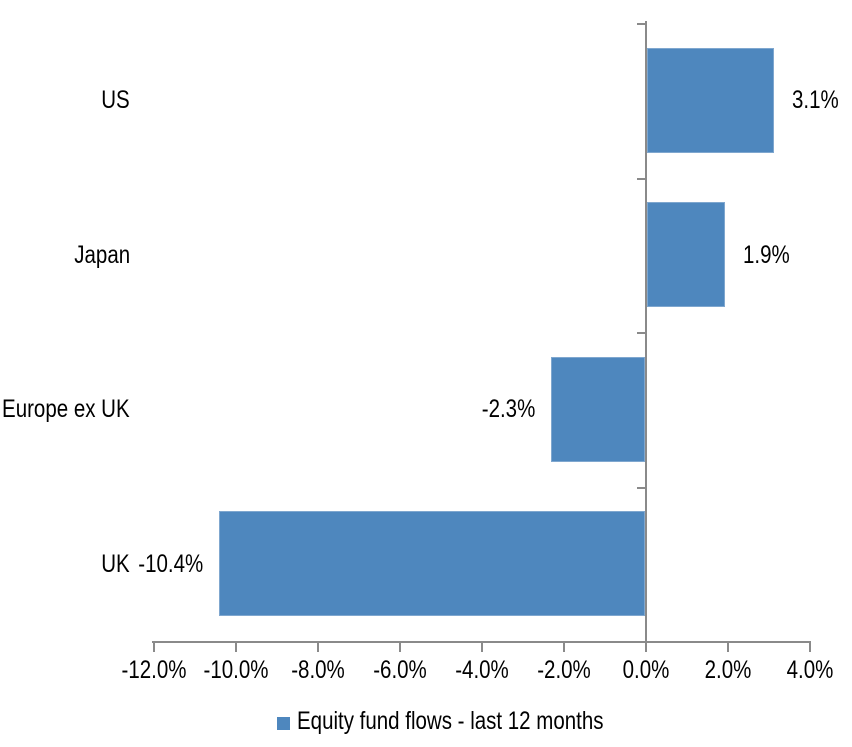  Describe the element at coordinates (318, 670) in the screenshot. I see `x-axis-tick-label: -8.0%` at that location.